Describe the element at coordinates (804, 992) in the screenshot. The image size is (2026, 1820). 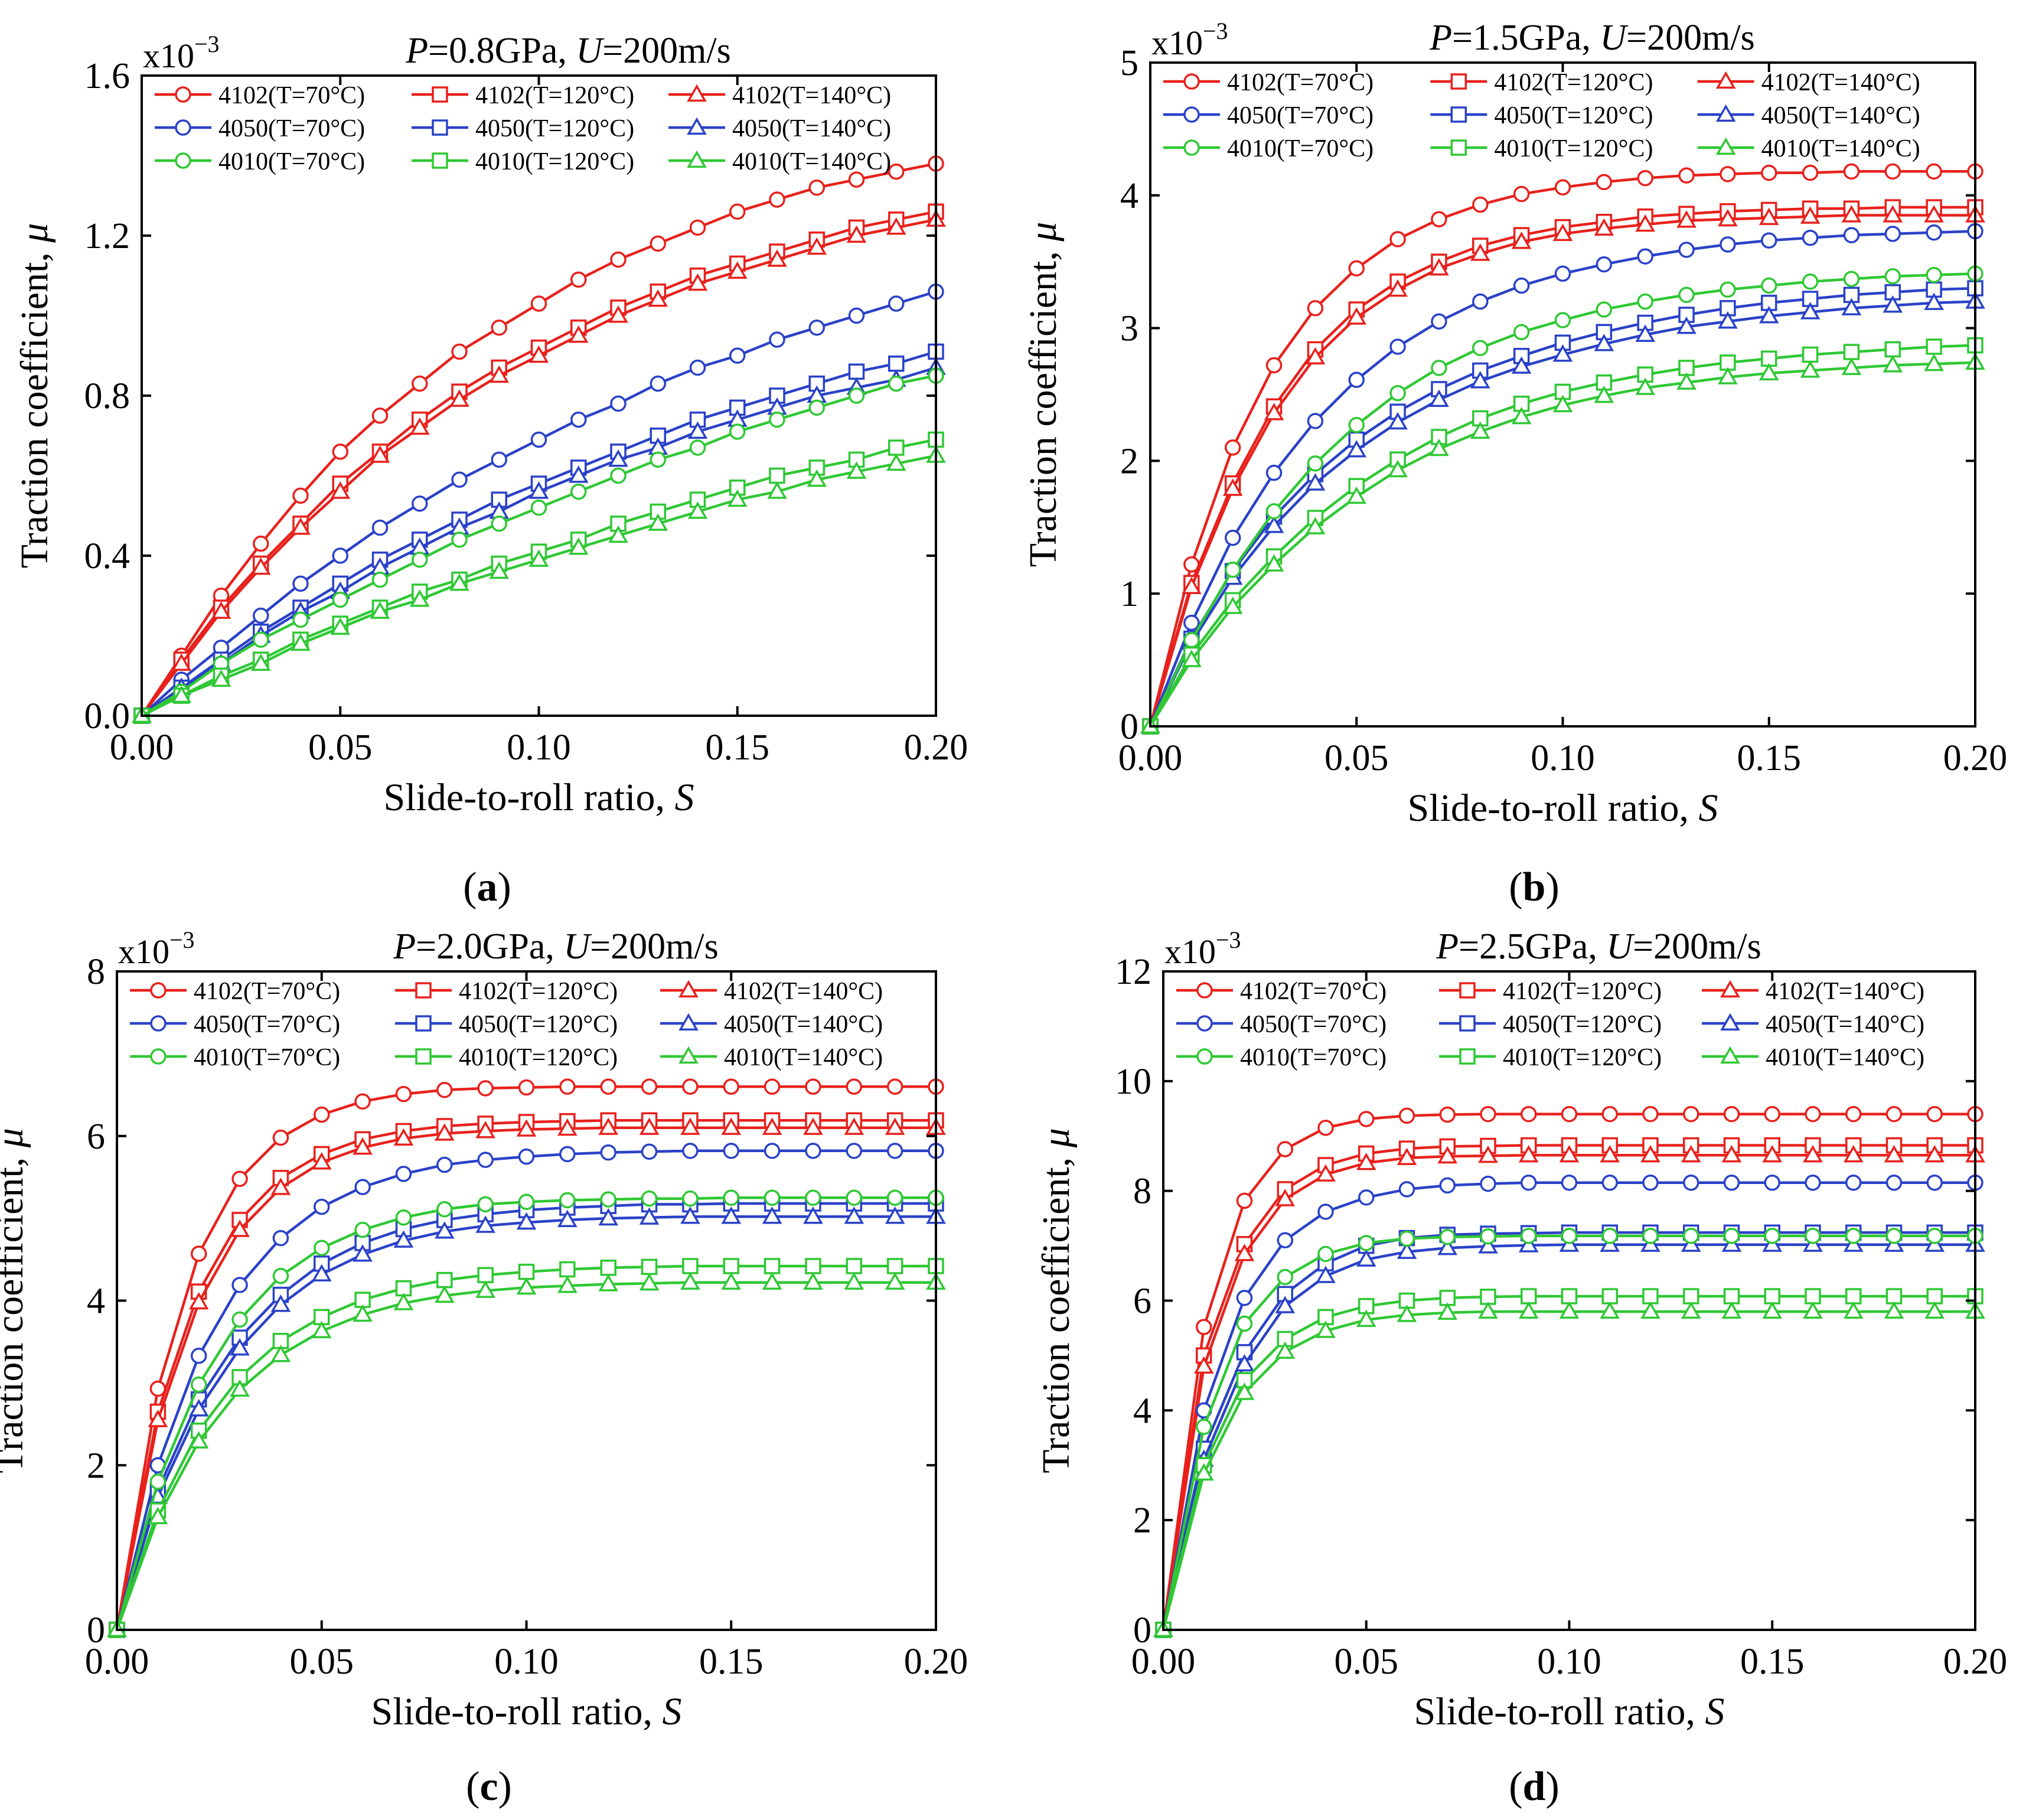
I see `legend-label: 4102(T=140°C)` at that location.